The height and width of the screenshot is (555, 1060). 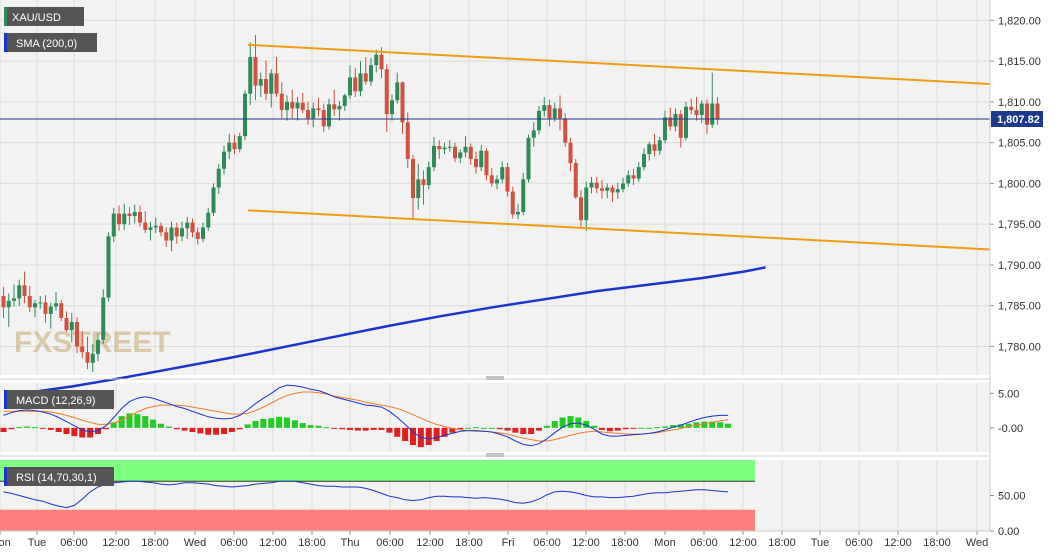 I want to click on macd-series, so click(x=365, y=416).